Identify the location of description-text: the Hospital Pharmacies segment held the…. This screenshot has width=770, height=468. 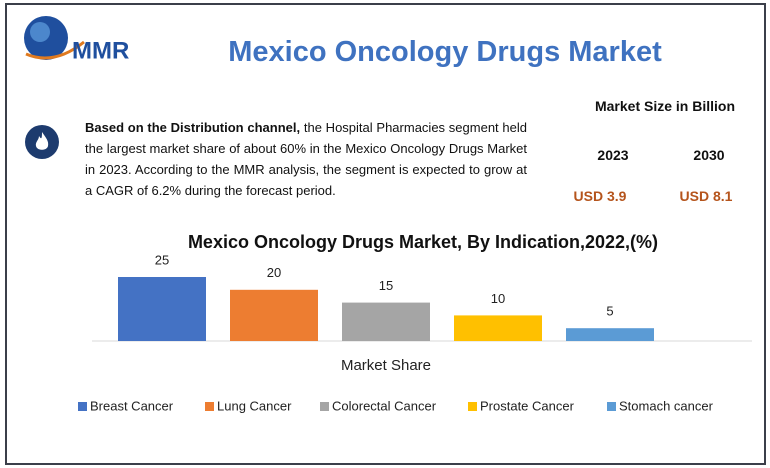
(306, 159).